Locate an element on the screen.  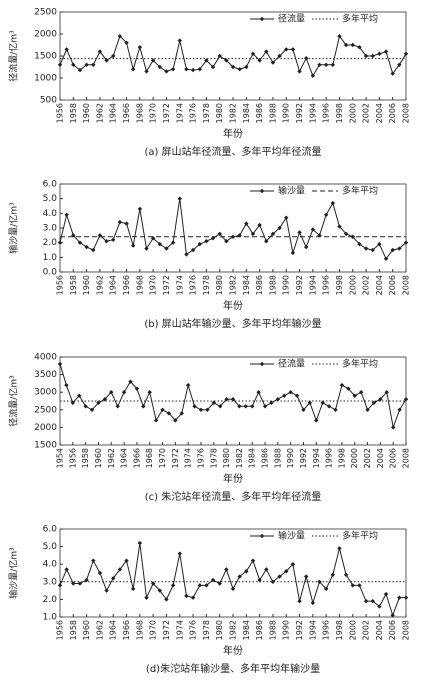
x-tick-label: 1988 is located at coordinates (272, 630).